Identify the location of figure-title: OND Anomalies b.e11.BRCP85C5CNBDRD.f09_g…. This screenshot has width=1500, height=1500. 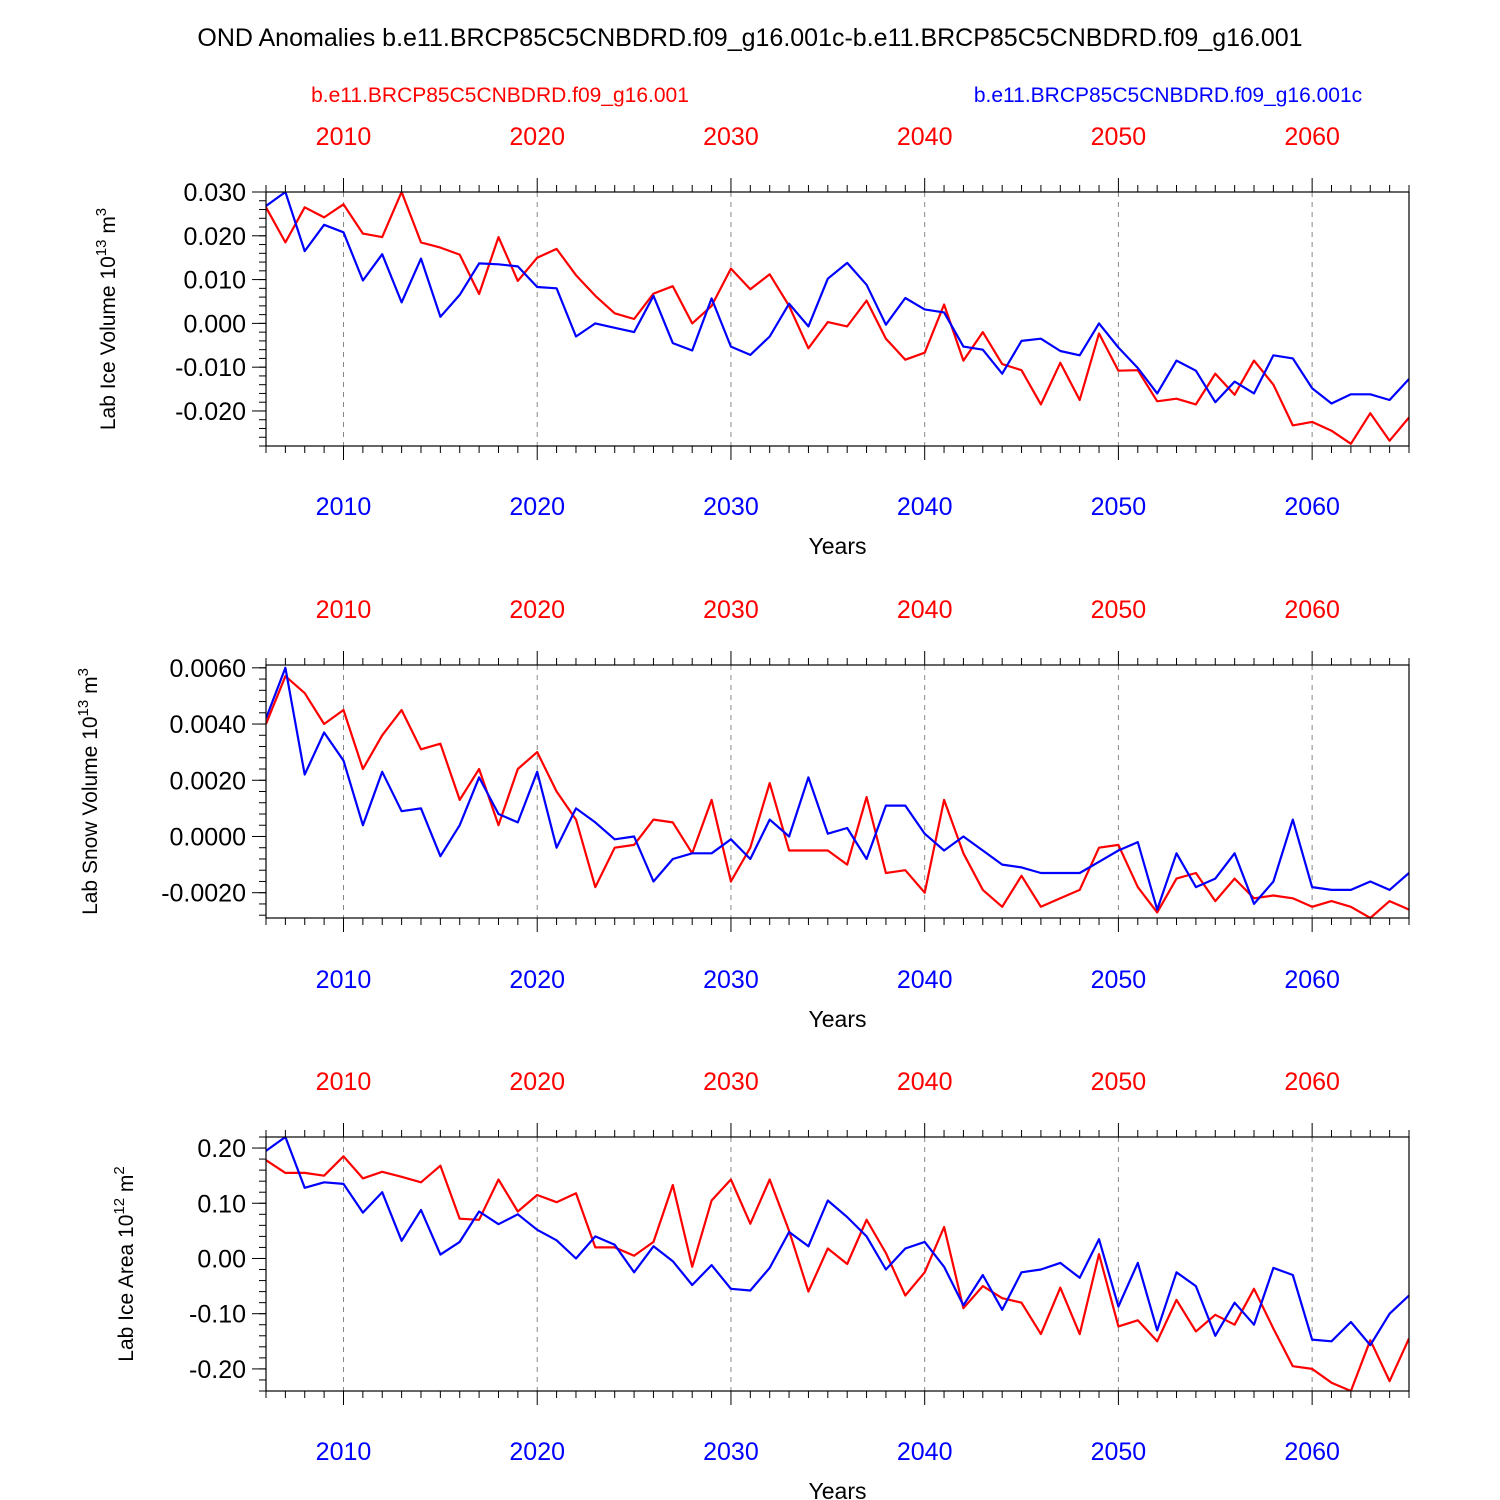
(749, 38).